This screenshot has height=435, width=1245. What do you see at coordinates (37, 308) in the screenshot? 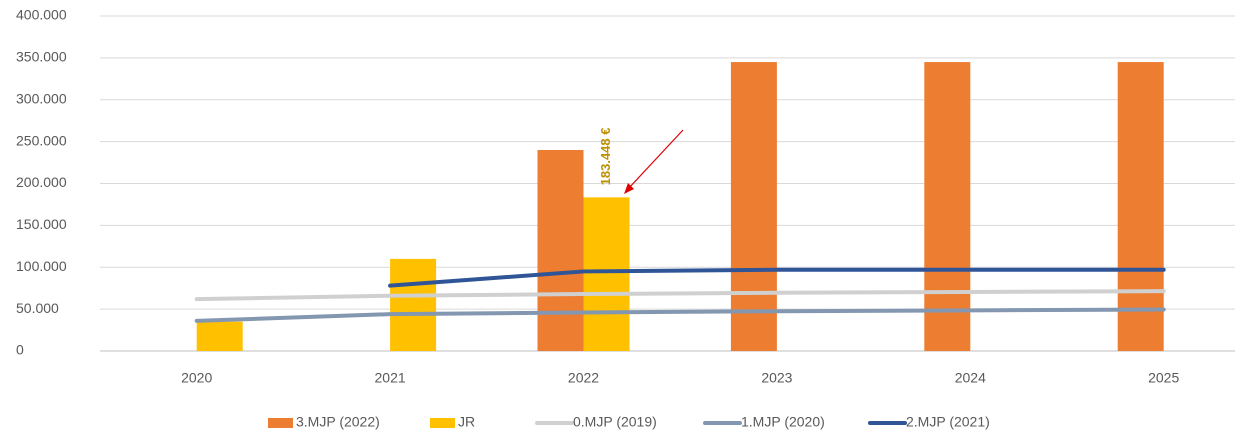
I see `y-tick-label: 50.000` at bounding box center [37, 308].